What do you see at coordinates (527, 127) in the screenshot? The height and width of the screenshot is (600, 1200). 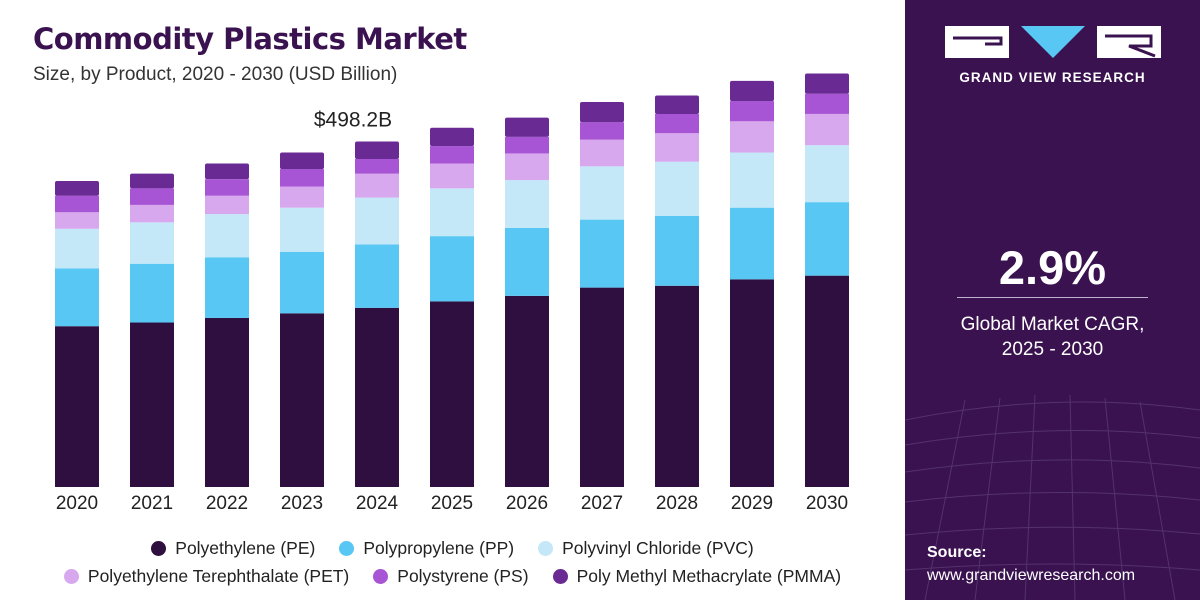 I see `bar-2026-poly-methyl-methacrylate-pmma` at bounding box center [527, 127].